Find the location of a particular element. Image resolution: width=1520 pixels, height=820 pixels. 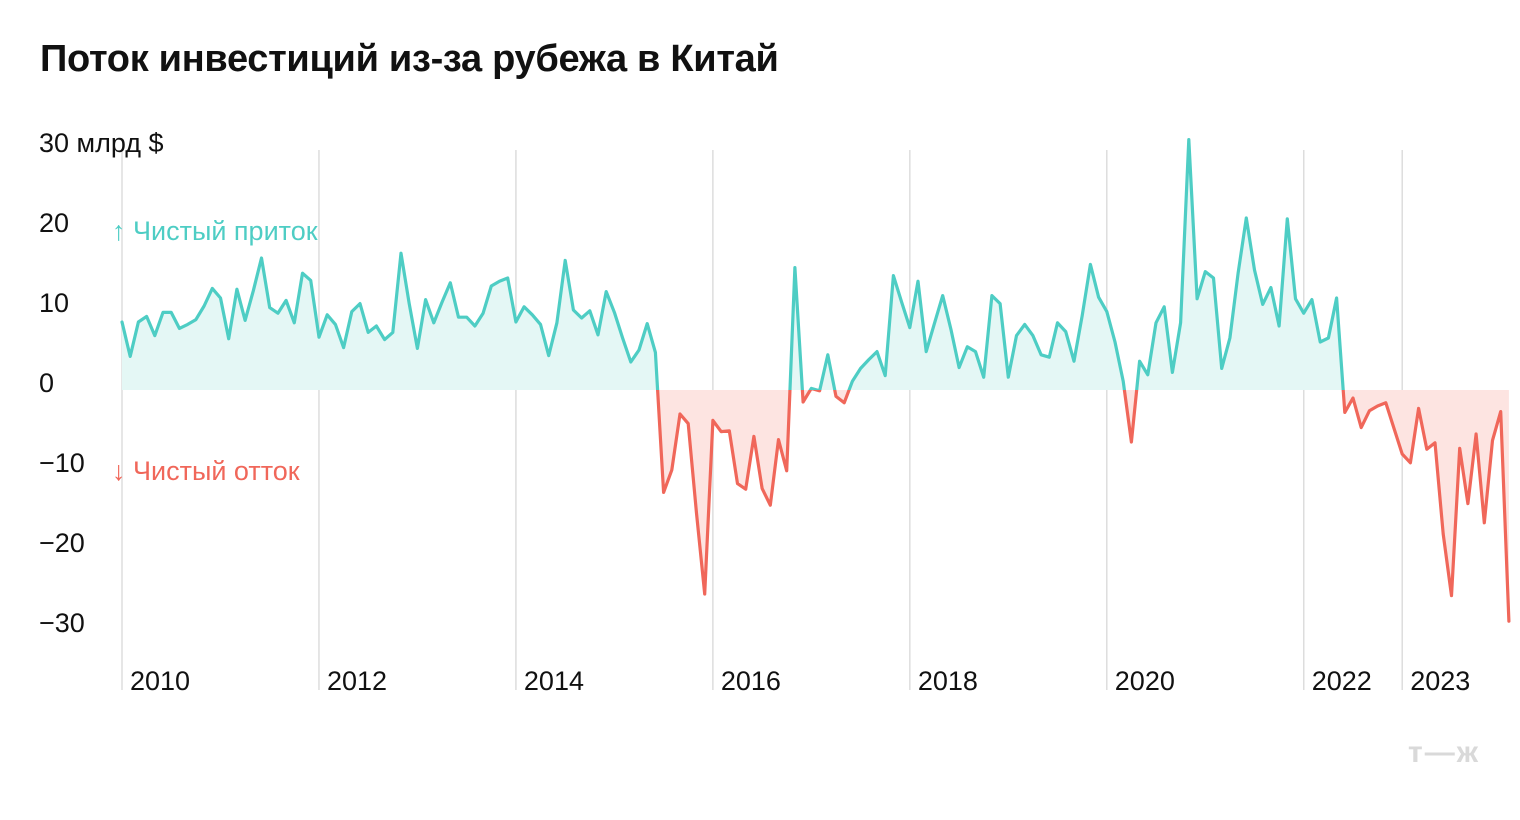

outflow-annotation: ↓ Чистый отток is located at coordinates (206, 471).